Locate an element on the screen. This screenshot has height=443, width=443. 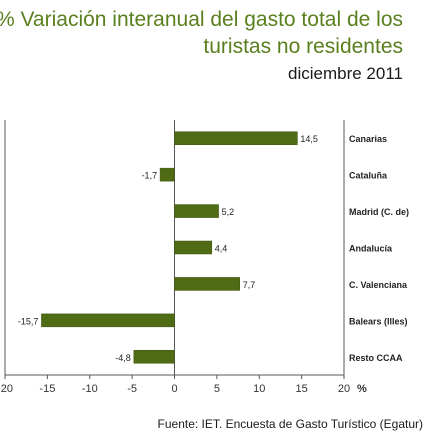
x-tick-label: -10 is located at coordinates (90, 389).